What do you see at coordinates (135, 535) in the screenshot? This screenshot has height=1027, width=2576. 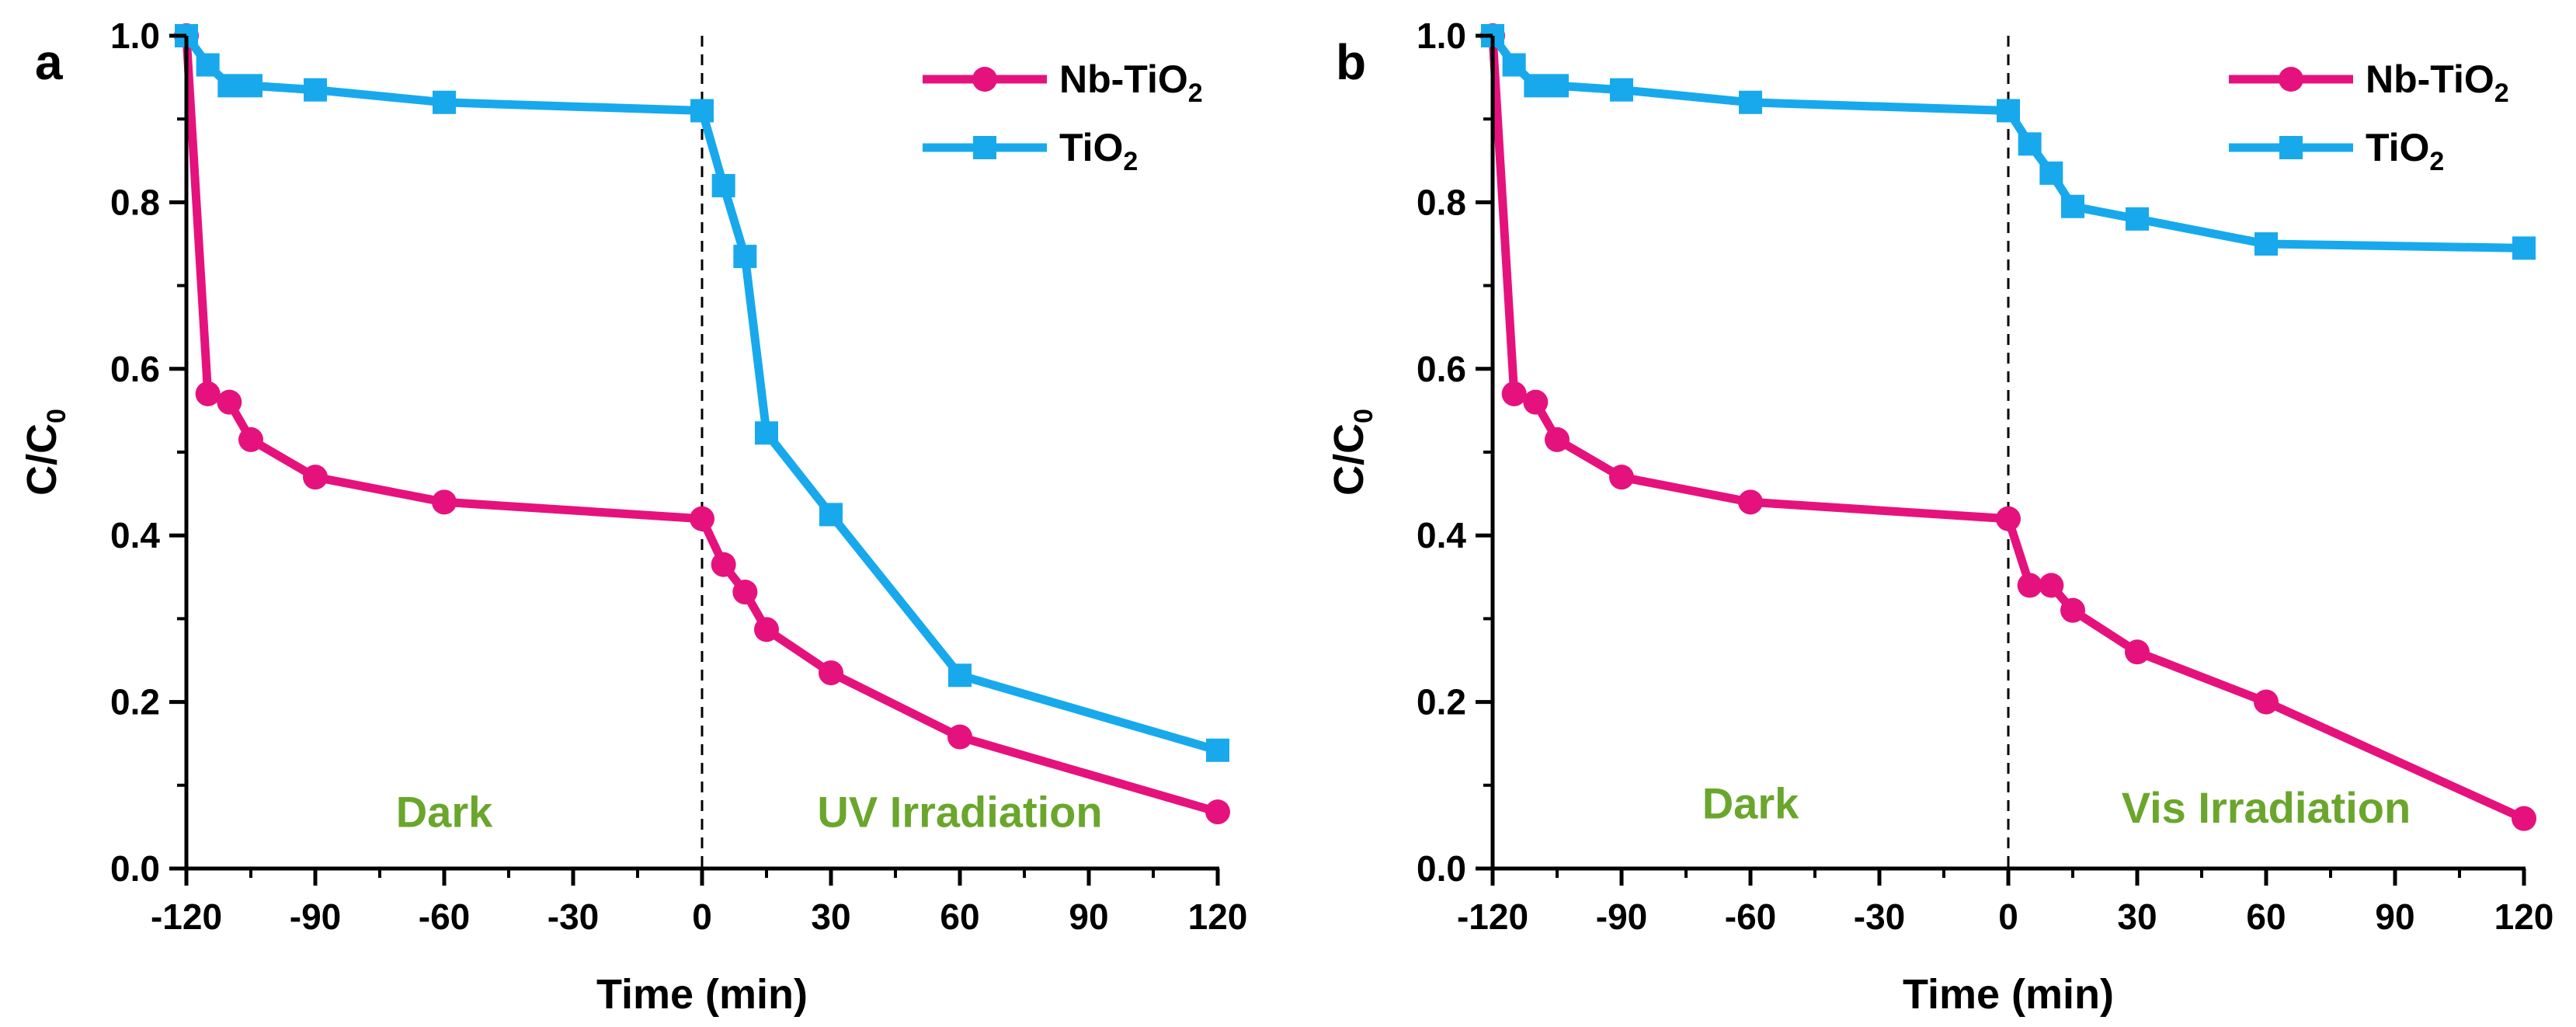 I see `y-tick-label: 0.4` at bounding box center [135, 535].